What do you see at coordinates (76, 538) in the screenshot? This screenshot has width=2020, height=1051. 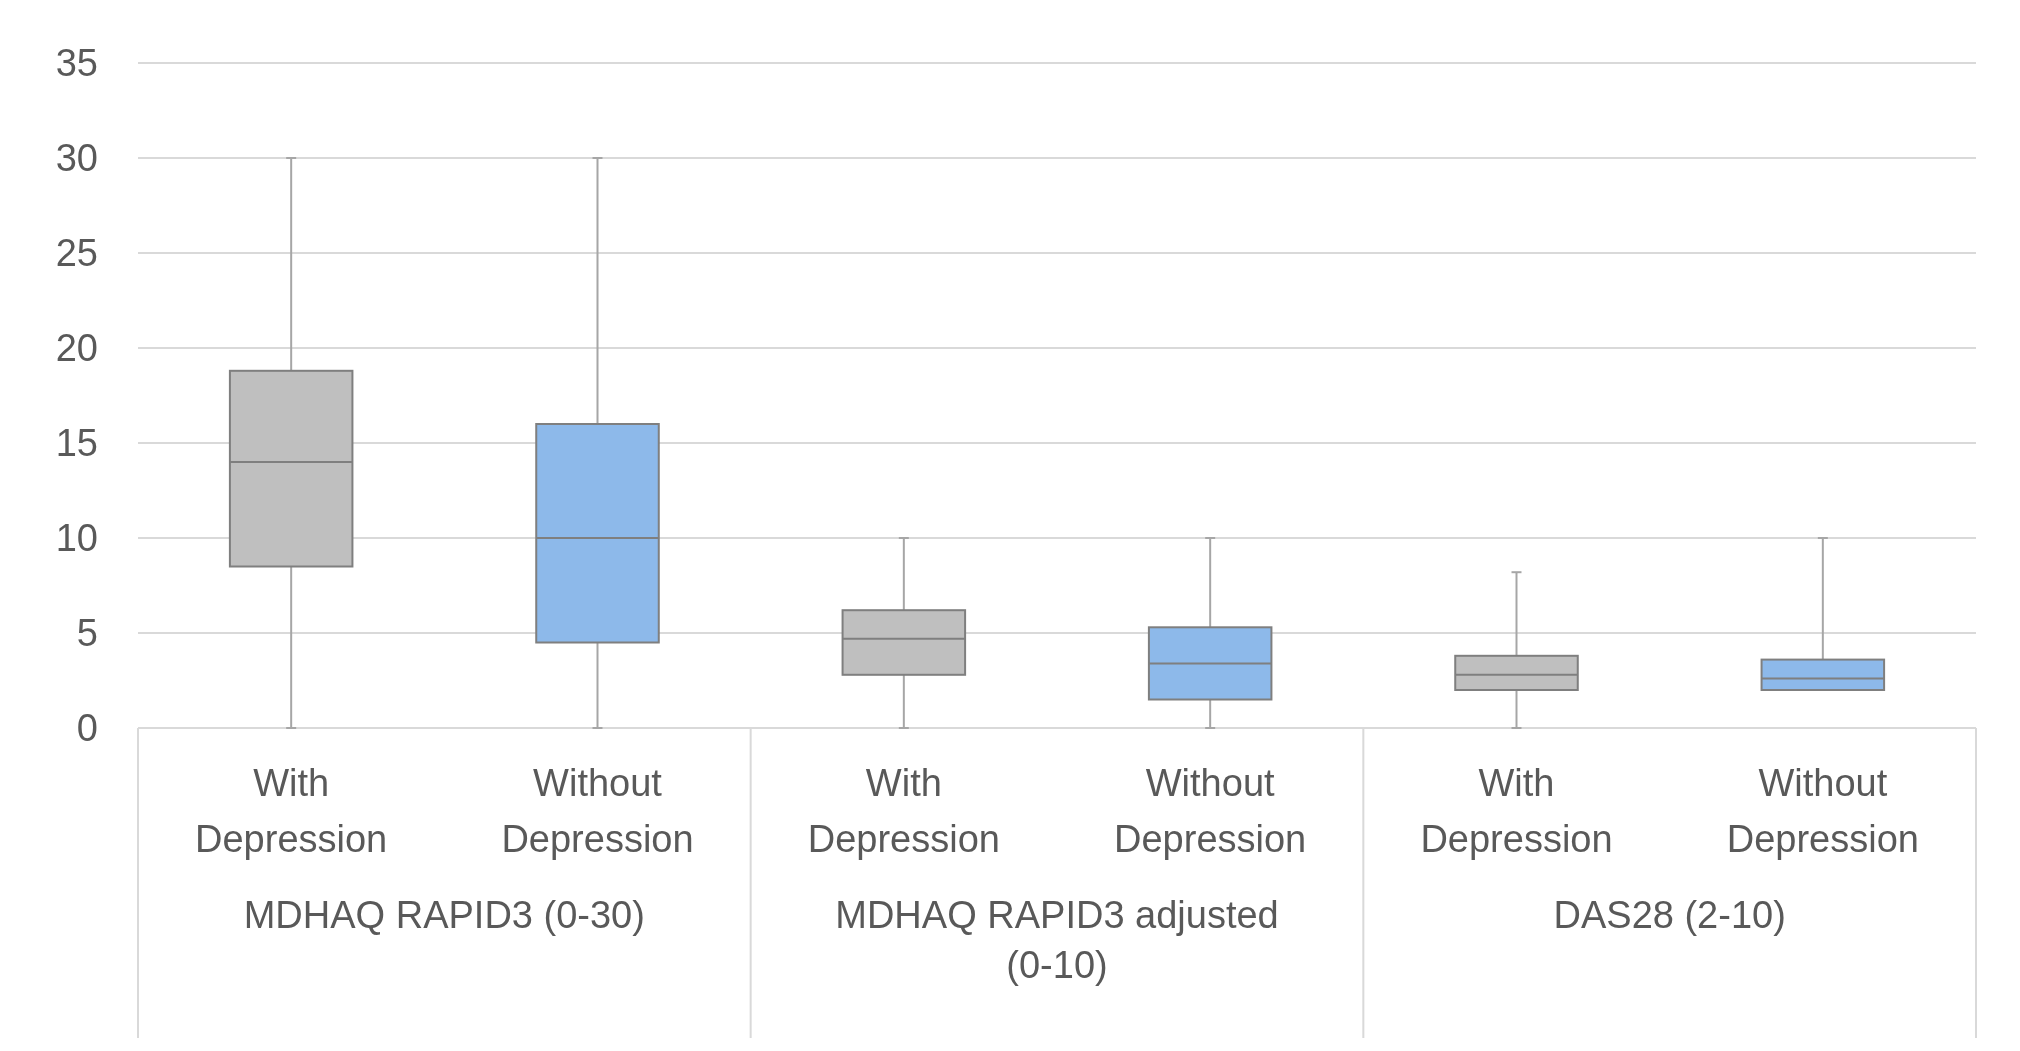 I see `y-tick-label: 10` at bounding box center [76, 538].